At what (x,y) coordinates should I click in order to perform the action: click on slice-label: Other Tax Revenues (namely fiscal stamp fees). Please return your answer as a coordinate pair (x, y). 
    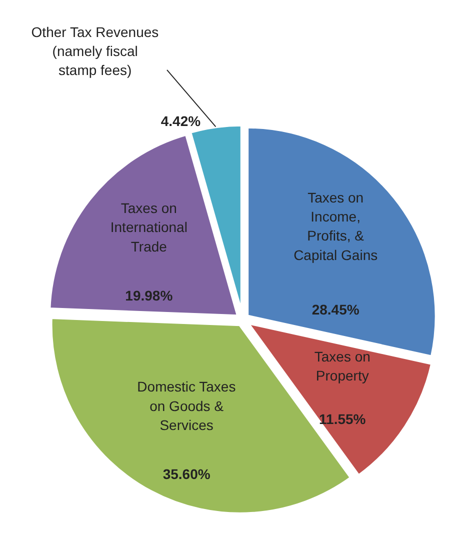
    Looking at the image, I should click on (95, 51).